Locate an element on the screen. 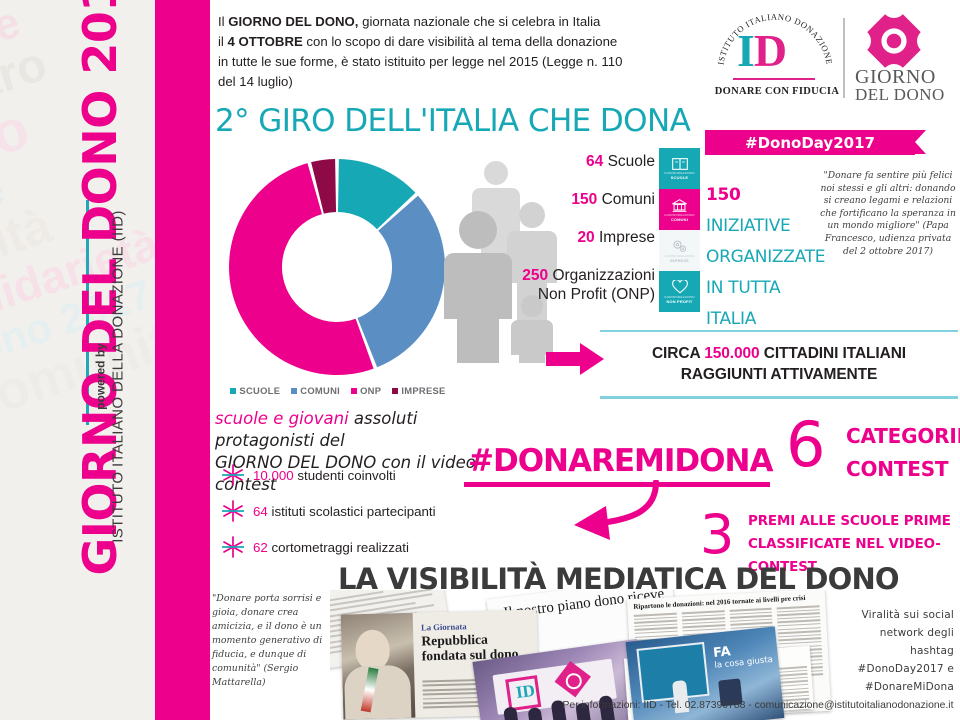 This screenshot has width=960, height=720. legend-item-scuole: SCUOLE is located at coordinates (255, 390).